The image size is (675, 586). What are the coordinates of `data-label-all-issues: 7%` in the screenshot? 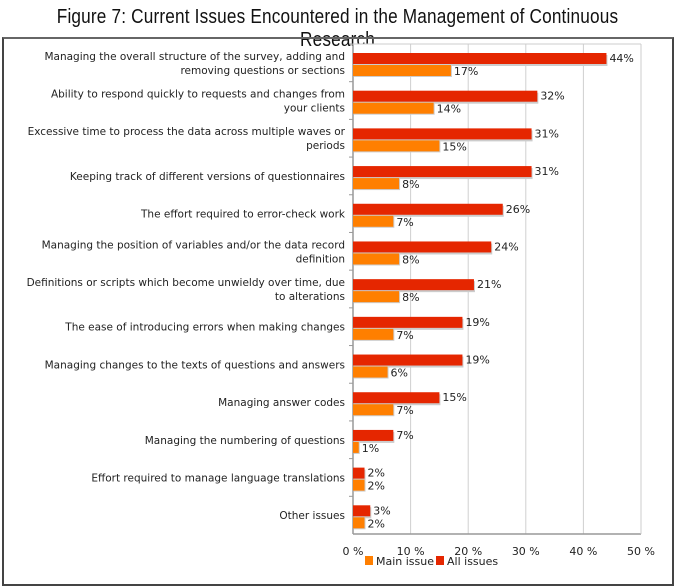 It's located at (404, 435).